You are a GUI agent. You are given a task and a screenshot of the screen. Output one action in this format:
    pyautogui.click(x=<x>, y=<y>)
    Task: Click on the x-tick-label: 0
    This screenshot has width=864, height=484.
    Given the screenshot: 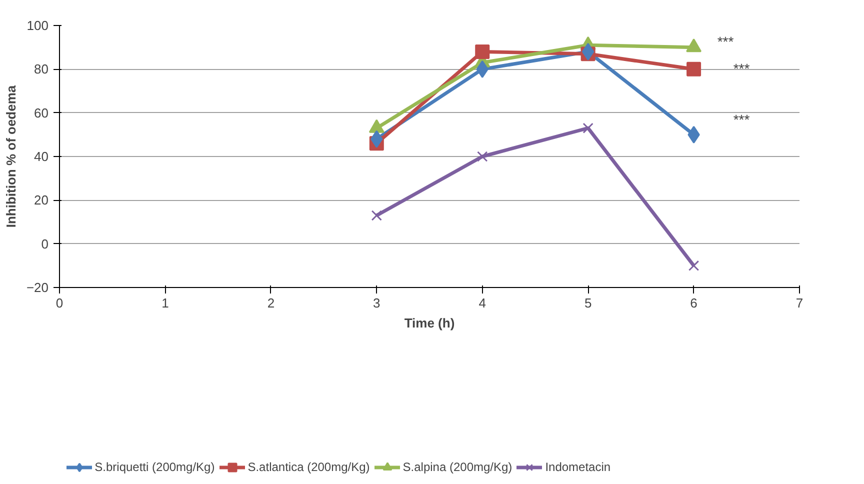 What is the action you would take?
    pyautogui.click(x=60, y=303)
    